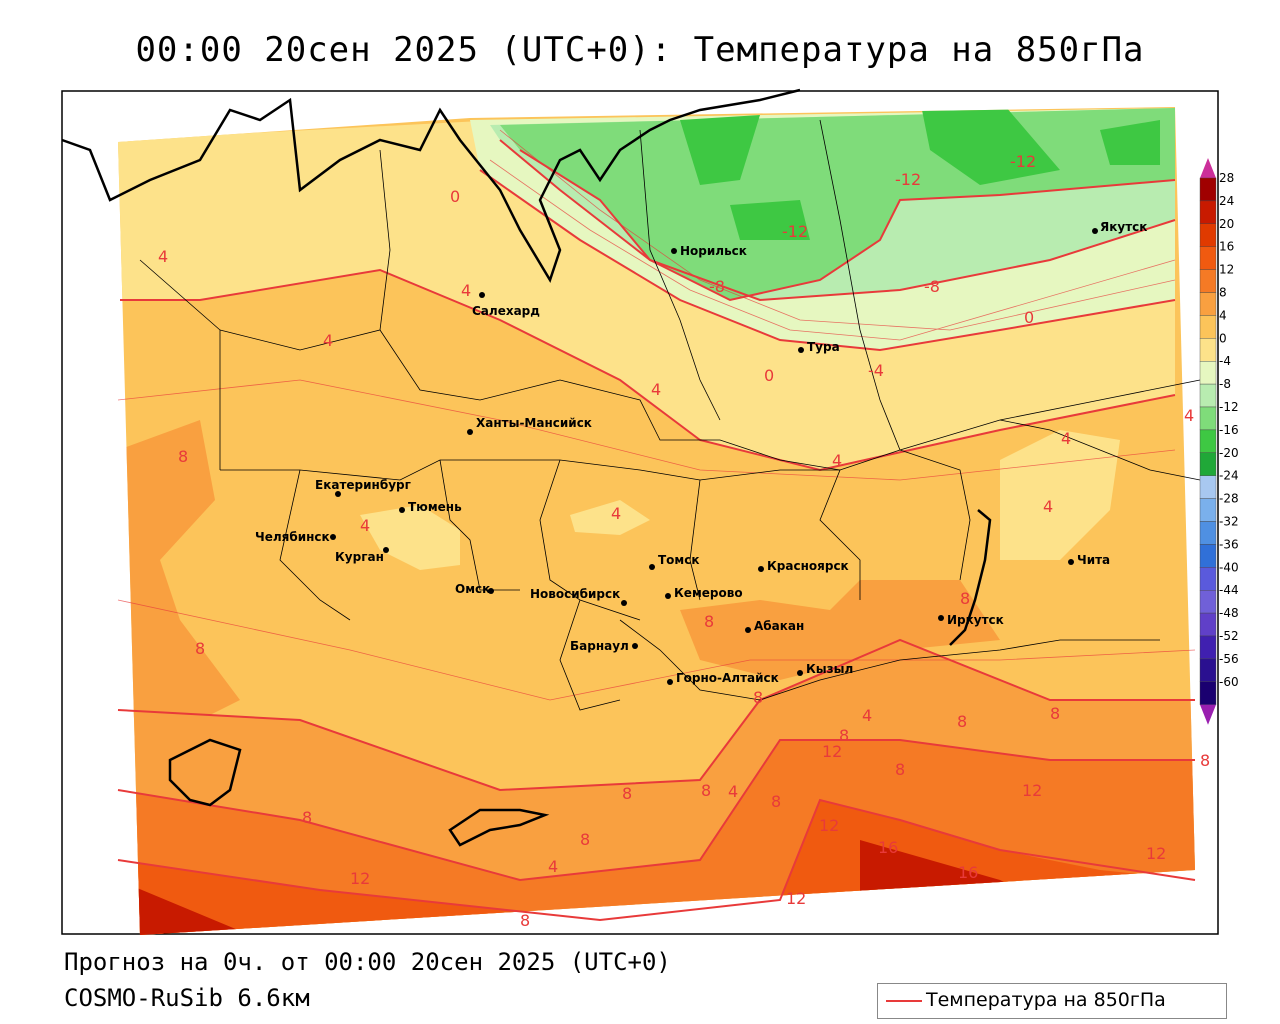 Image resolution: width=1280 pixels, height=1024 pixels. Describe the element at coordinates (823, 347) in the screenshot. I see `svg-text: Тура` at that location.